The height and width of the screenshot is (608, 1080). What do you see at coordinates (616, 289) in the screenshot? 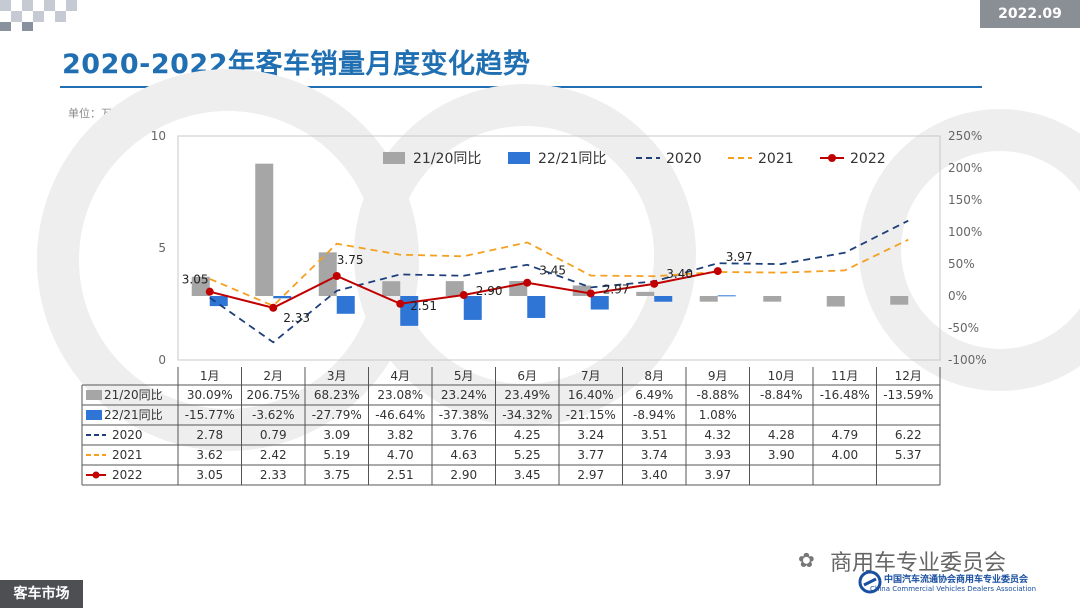
I see `data-label-2022: 2.97` at bounding box center [616, 289].